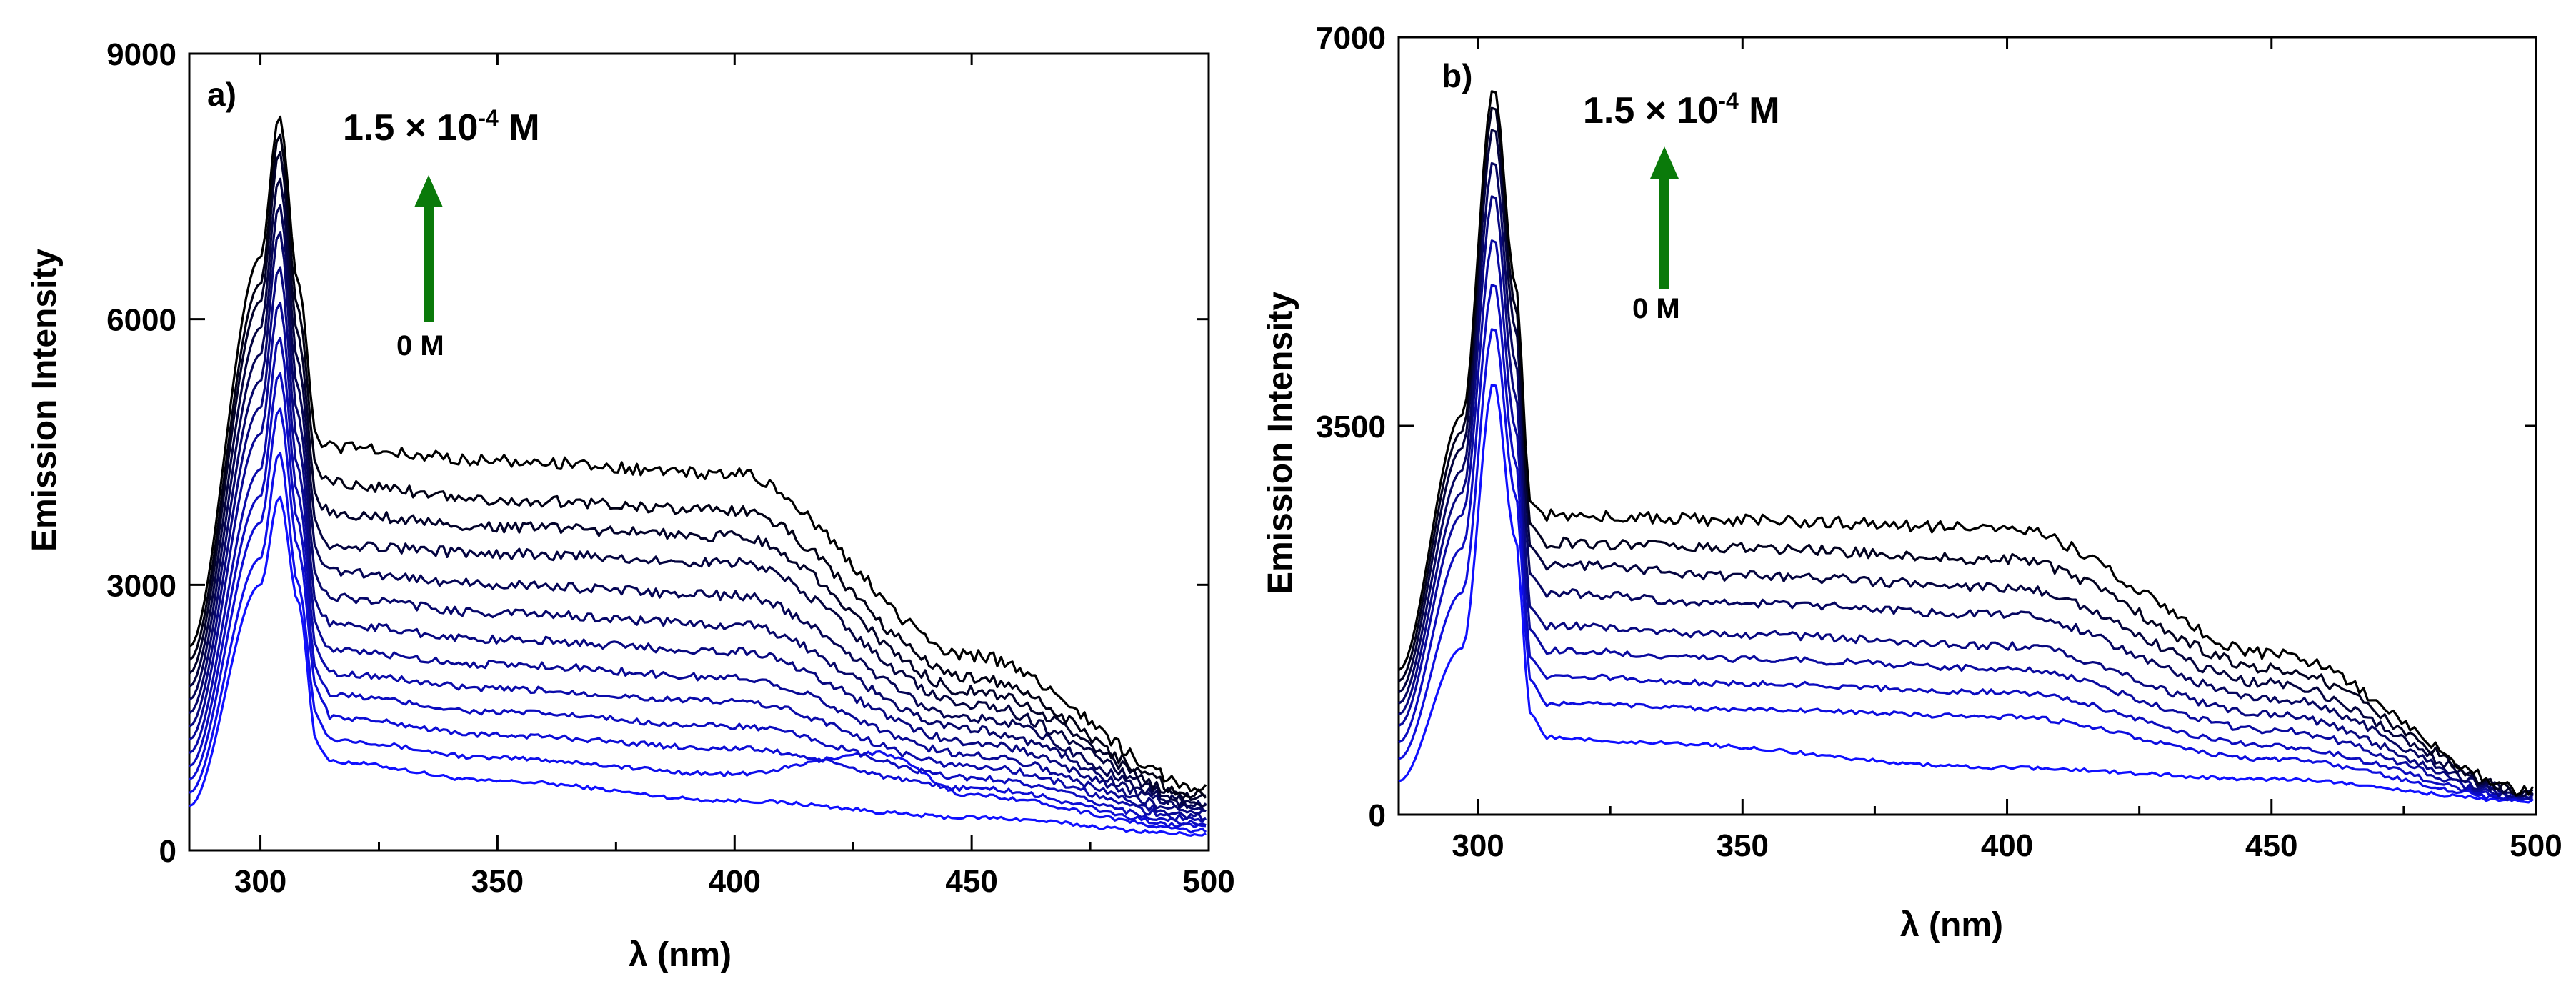  Describe the element at coordinates (141, 586) in the screenshot. I see `y-tick-label: 3000` at that location.